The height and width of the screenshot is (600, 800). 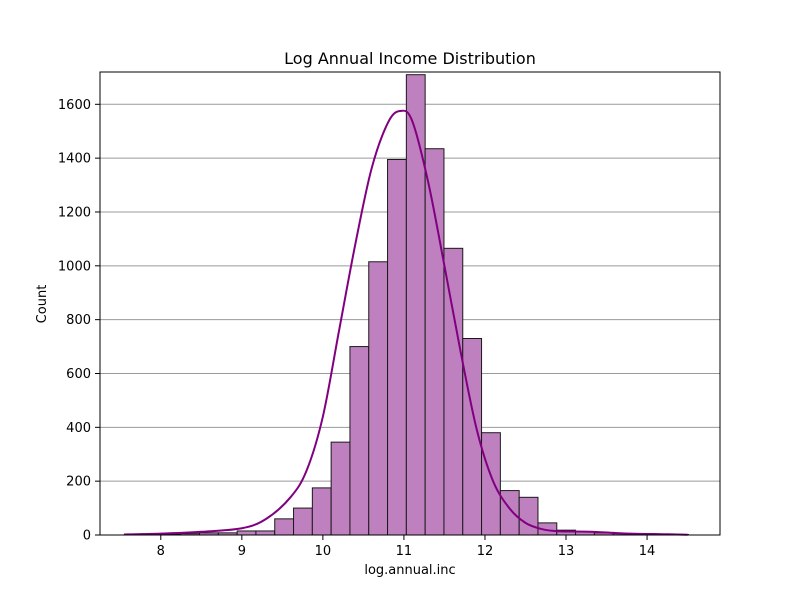 What do you see at coordinates (74, 212) in the screenshot?
I see `y-tick-label: 1200` at bounding box center [74, 212].